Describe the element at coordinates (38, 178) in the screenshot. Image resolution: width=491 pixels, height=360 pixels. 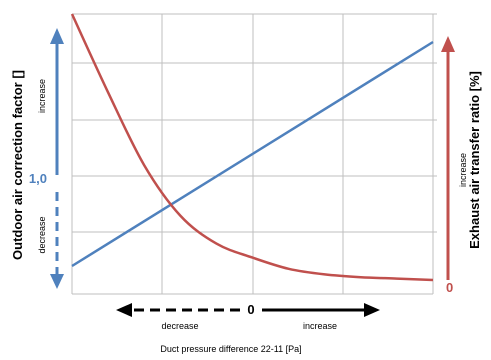
I see `left-value-label: 1,0` at that location.